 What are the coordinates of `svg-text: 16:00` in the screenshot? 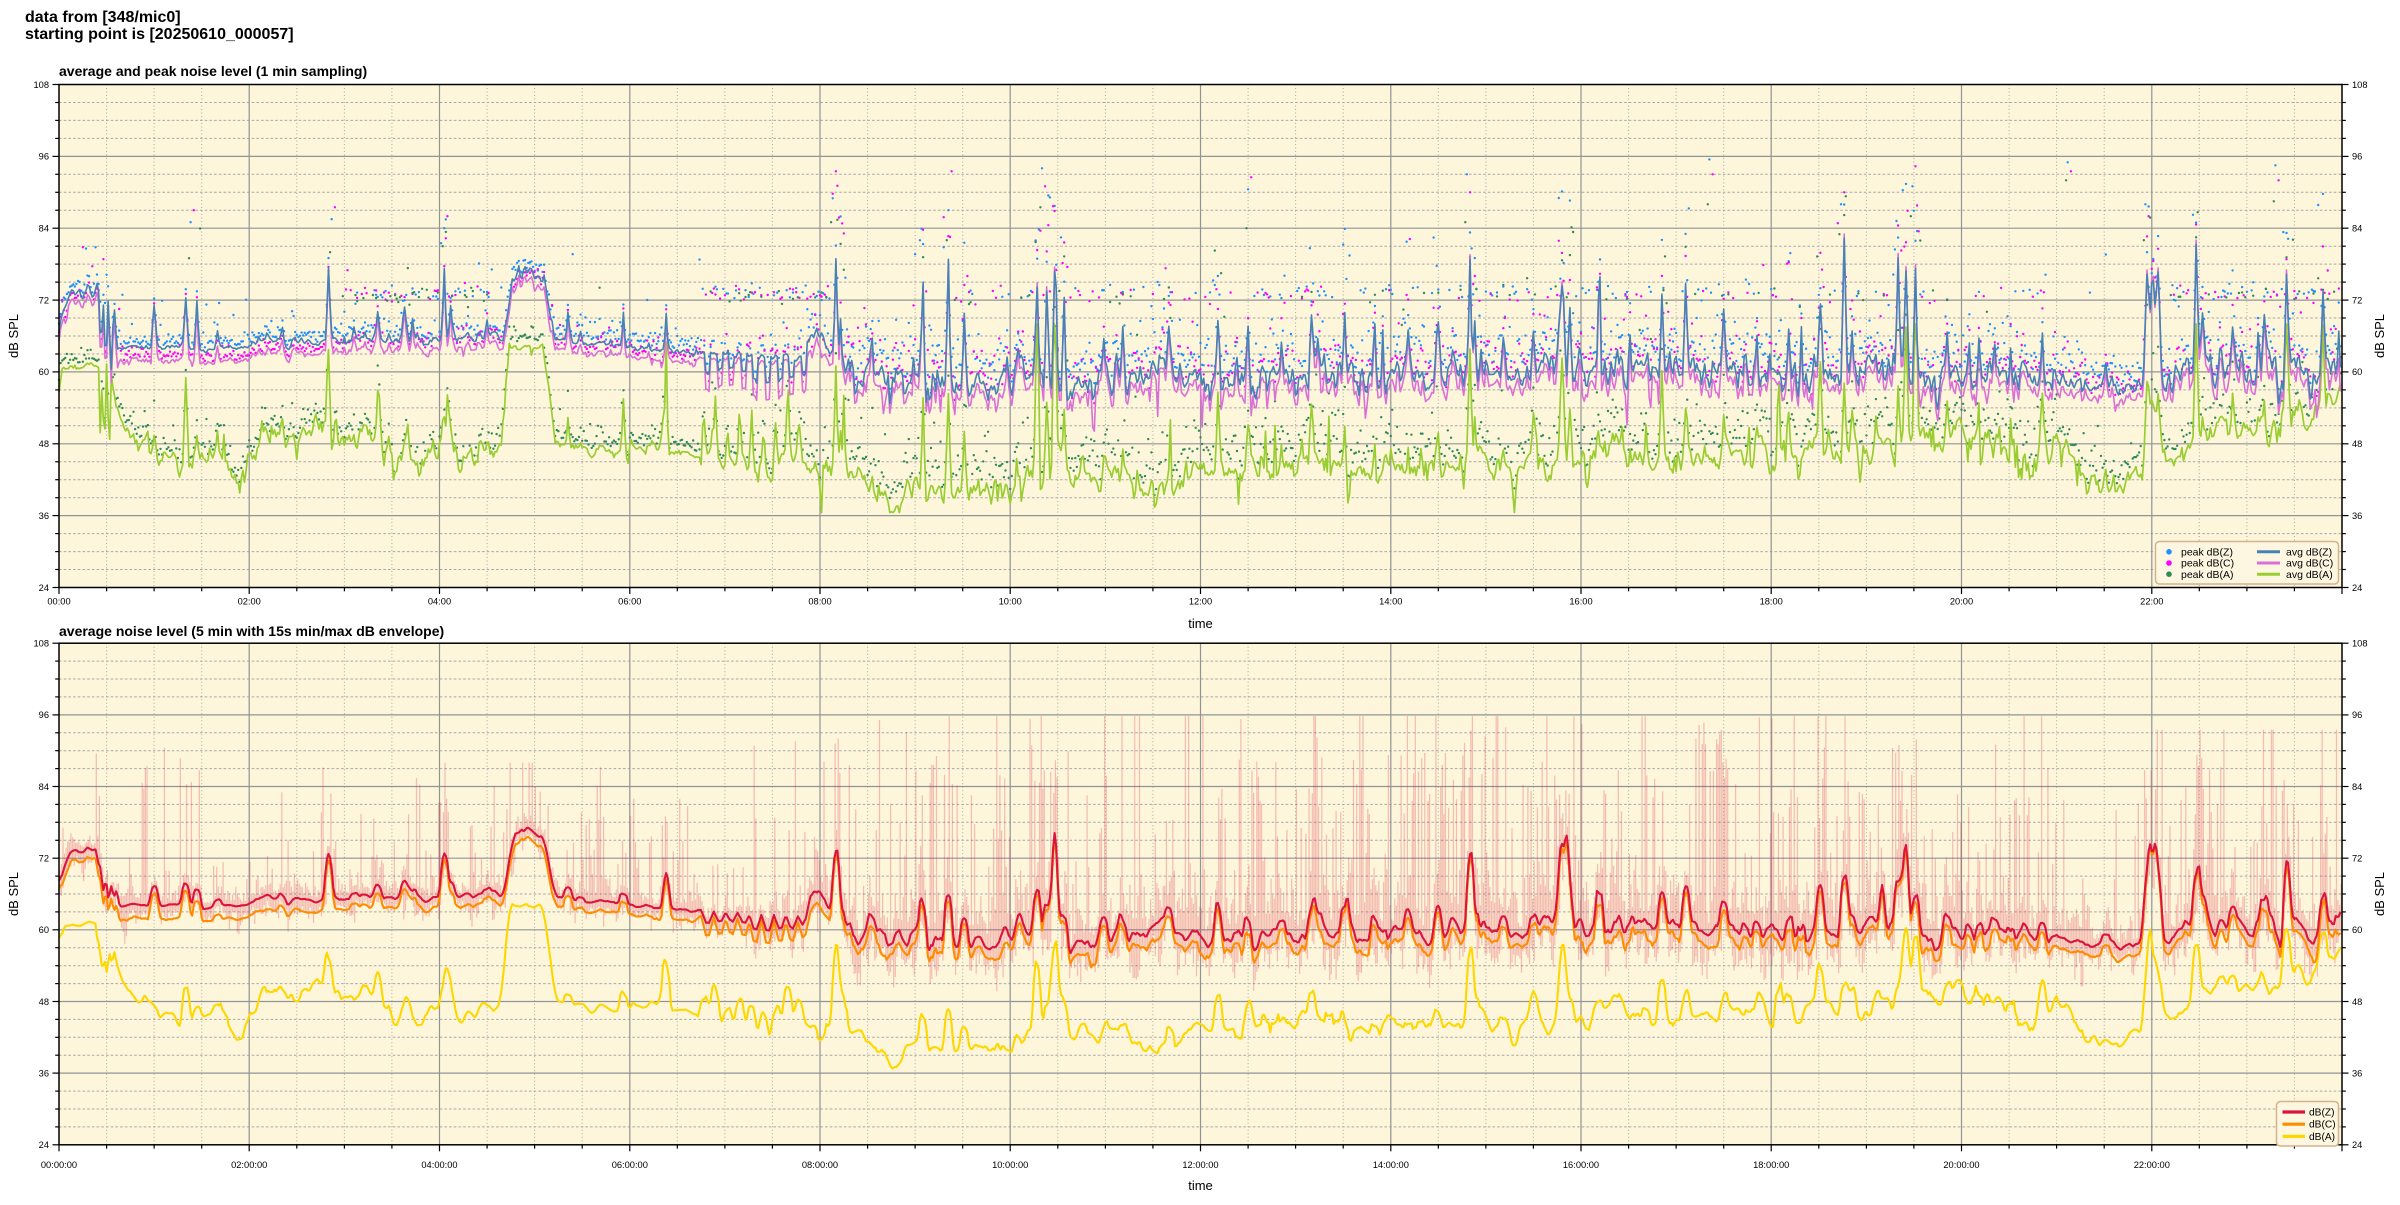 It's located at (1580, 602).